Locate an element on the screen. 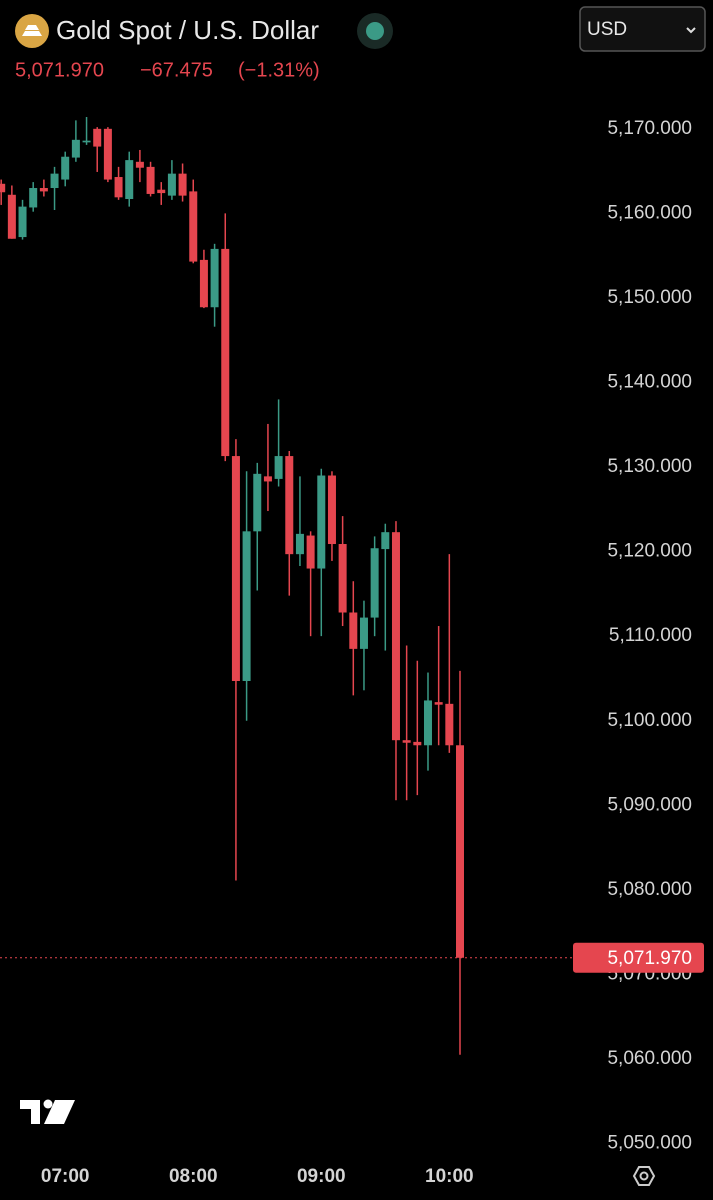 The width and height of the screenshot is (713, 1200). last-price-tag-label: 5,071.970 is located at coordinates (649, 958).